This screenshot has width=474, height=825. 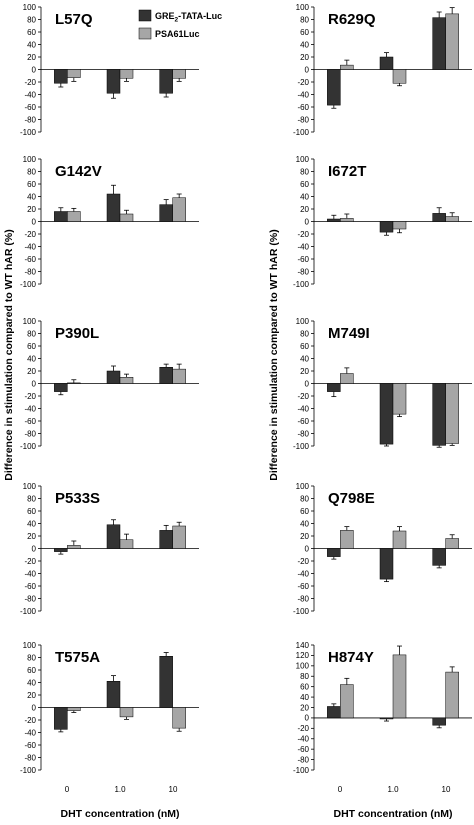 I want to click on panel-title: M749I, so click(x=349, y=333).